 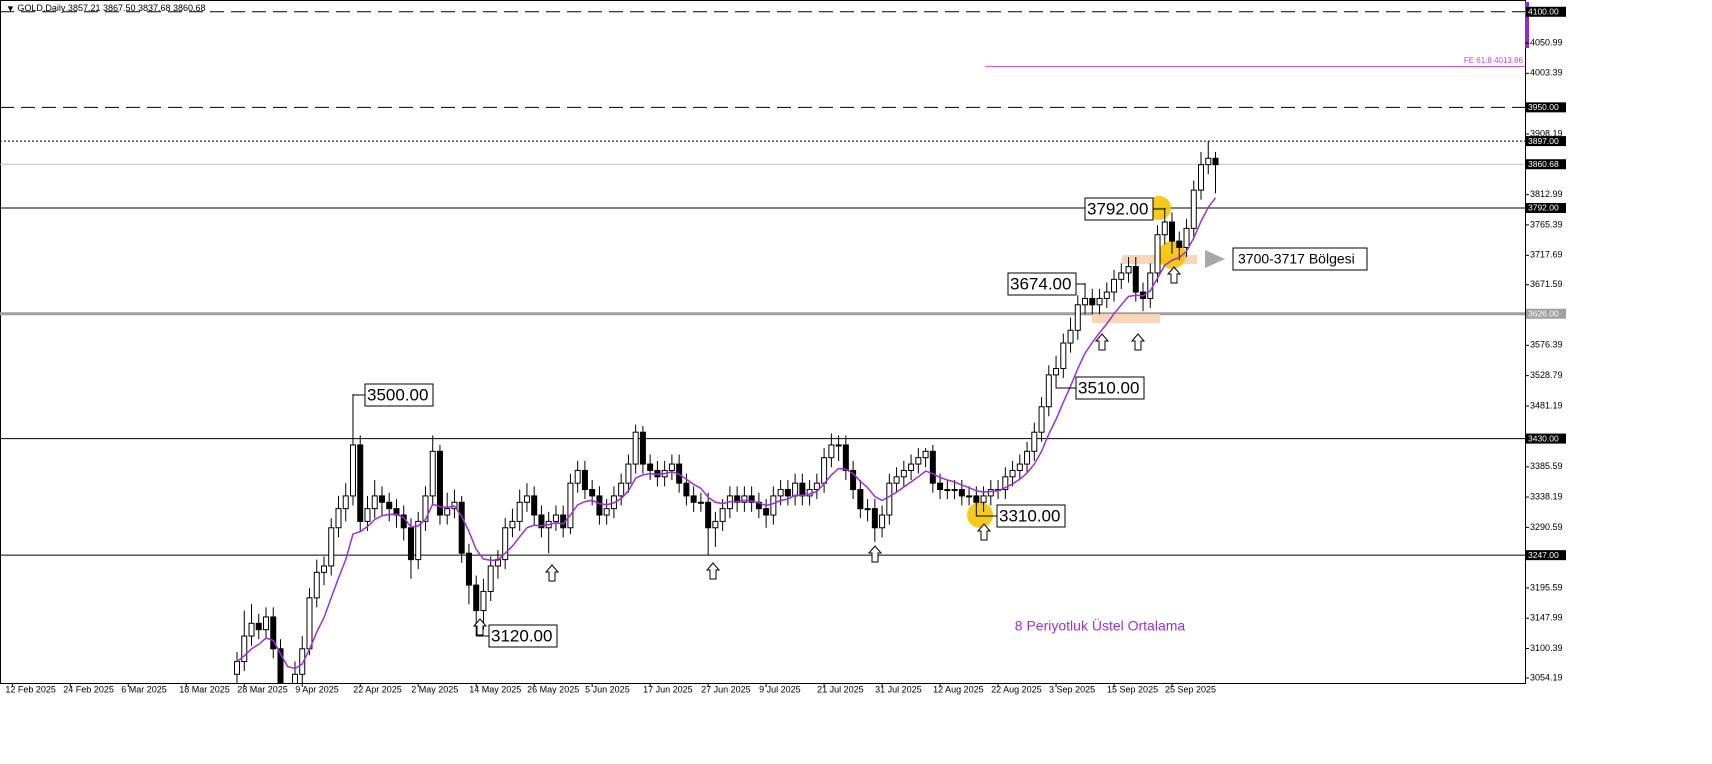 I want to click on level-label: 3626.00, so click(x=1543, y=313).